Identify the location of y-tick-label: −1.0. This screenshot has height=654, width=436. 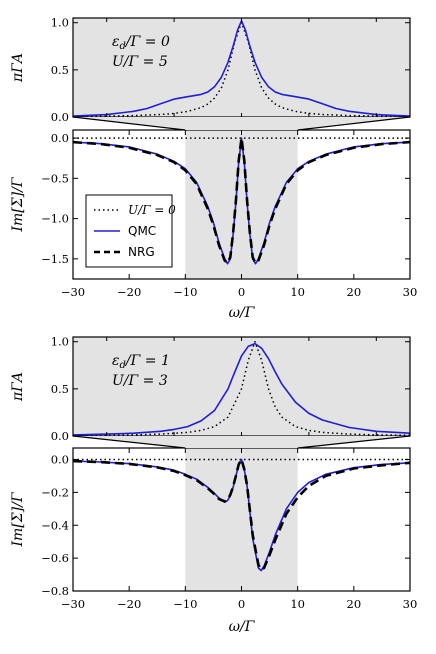
(55, 219).